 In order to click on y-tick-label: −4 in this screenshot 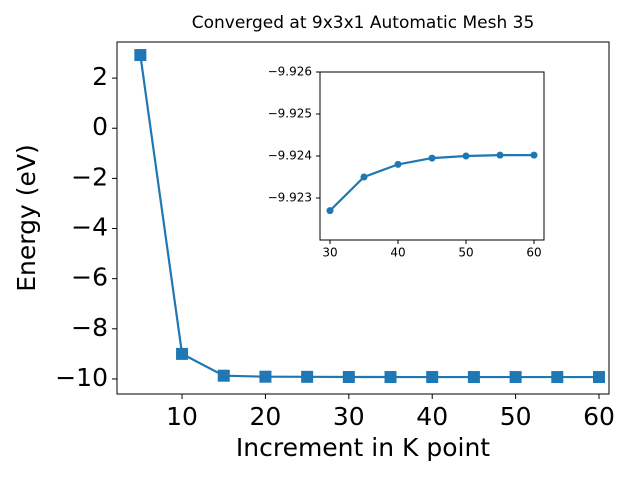, I will do `click(89, 227)`.